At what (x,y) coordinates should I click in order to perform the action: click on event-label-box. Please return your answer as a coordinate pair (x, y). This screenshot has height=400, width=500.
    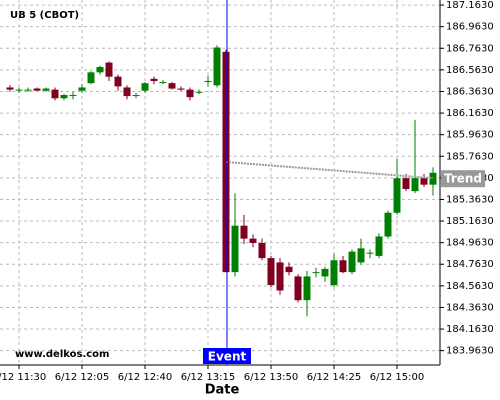
    Looking at the image, I should click on (227, 356).